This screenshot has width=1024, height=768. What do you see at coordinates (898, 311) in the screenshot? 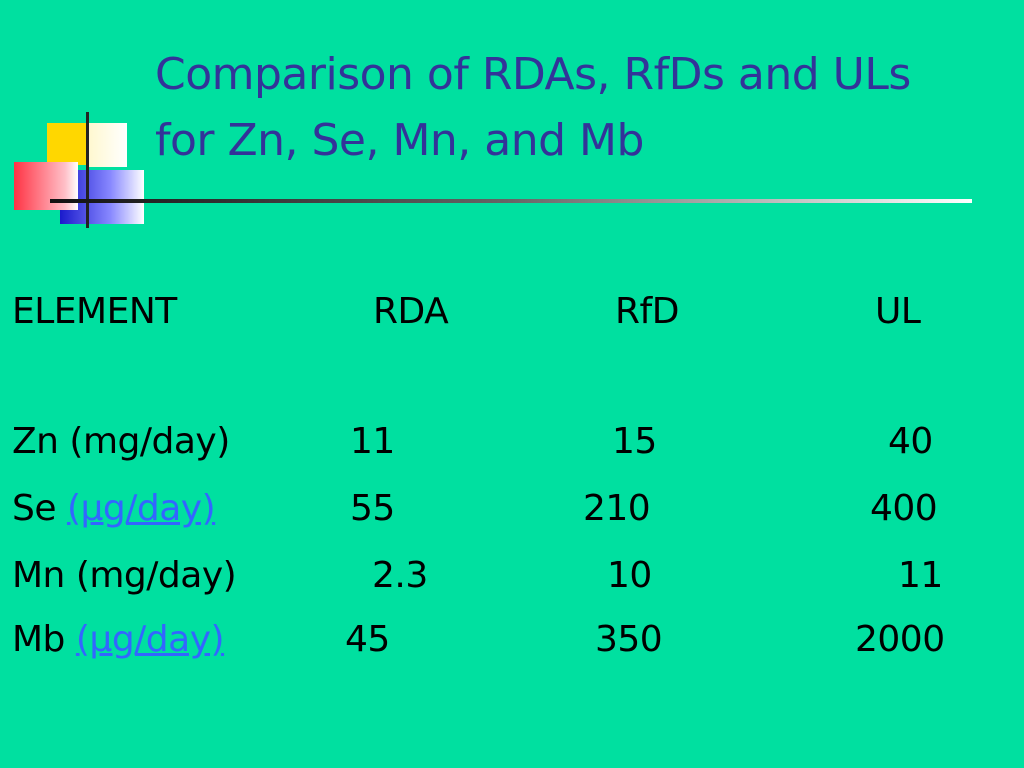
I see `header-cell: UL` at bounding box center [898, 311].